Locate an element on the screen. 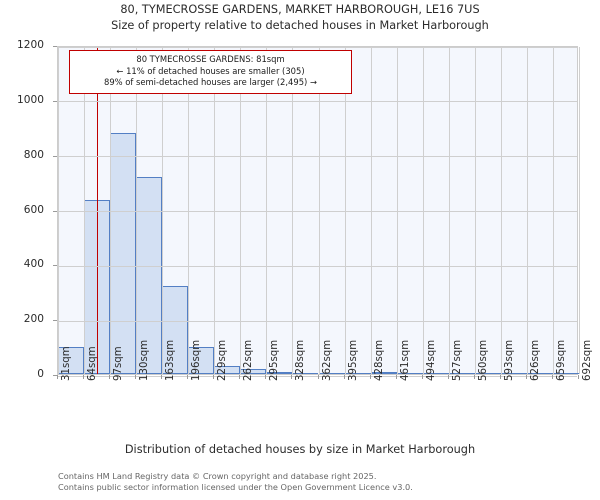 The image size is (600, 500). x-tick-label-560sqm: 560sqm is located at coordinates (483, 360).